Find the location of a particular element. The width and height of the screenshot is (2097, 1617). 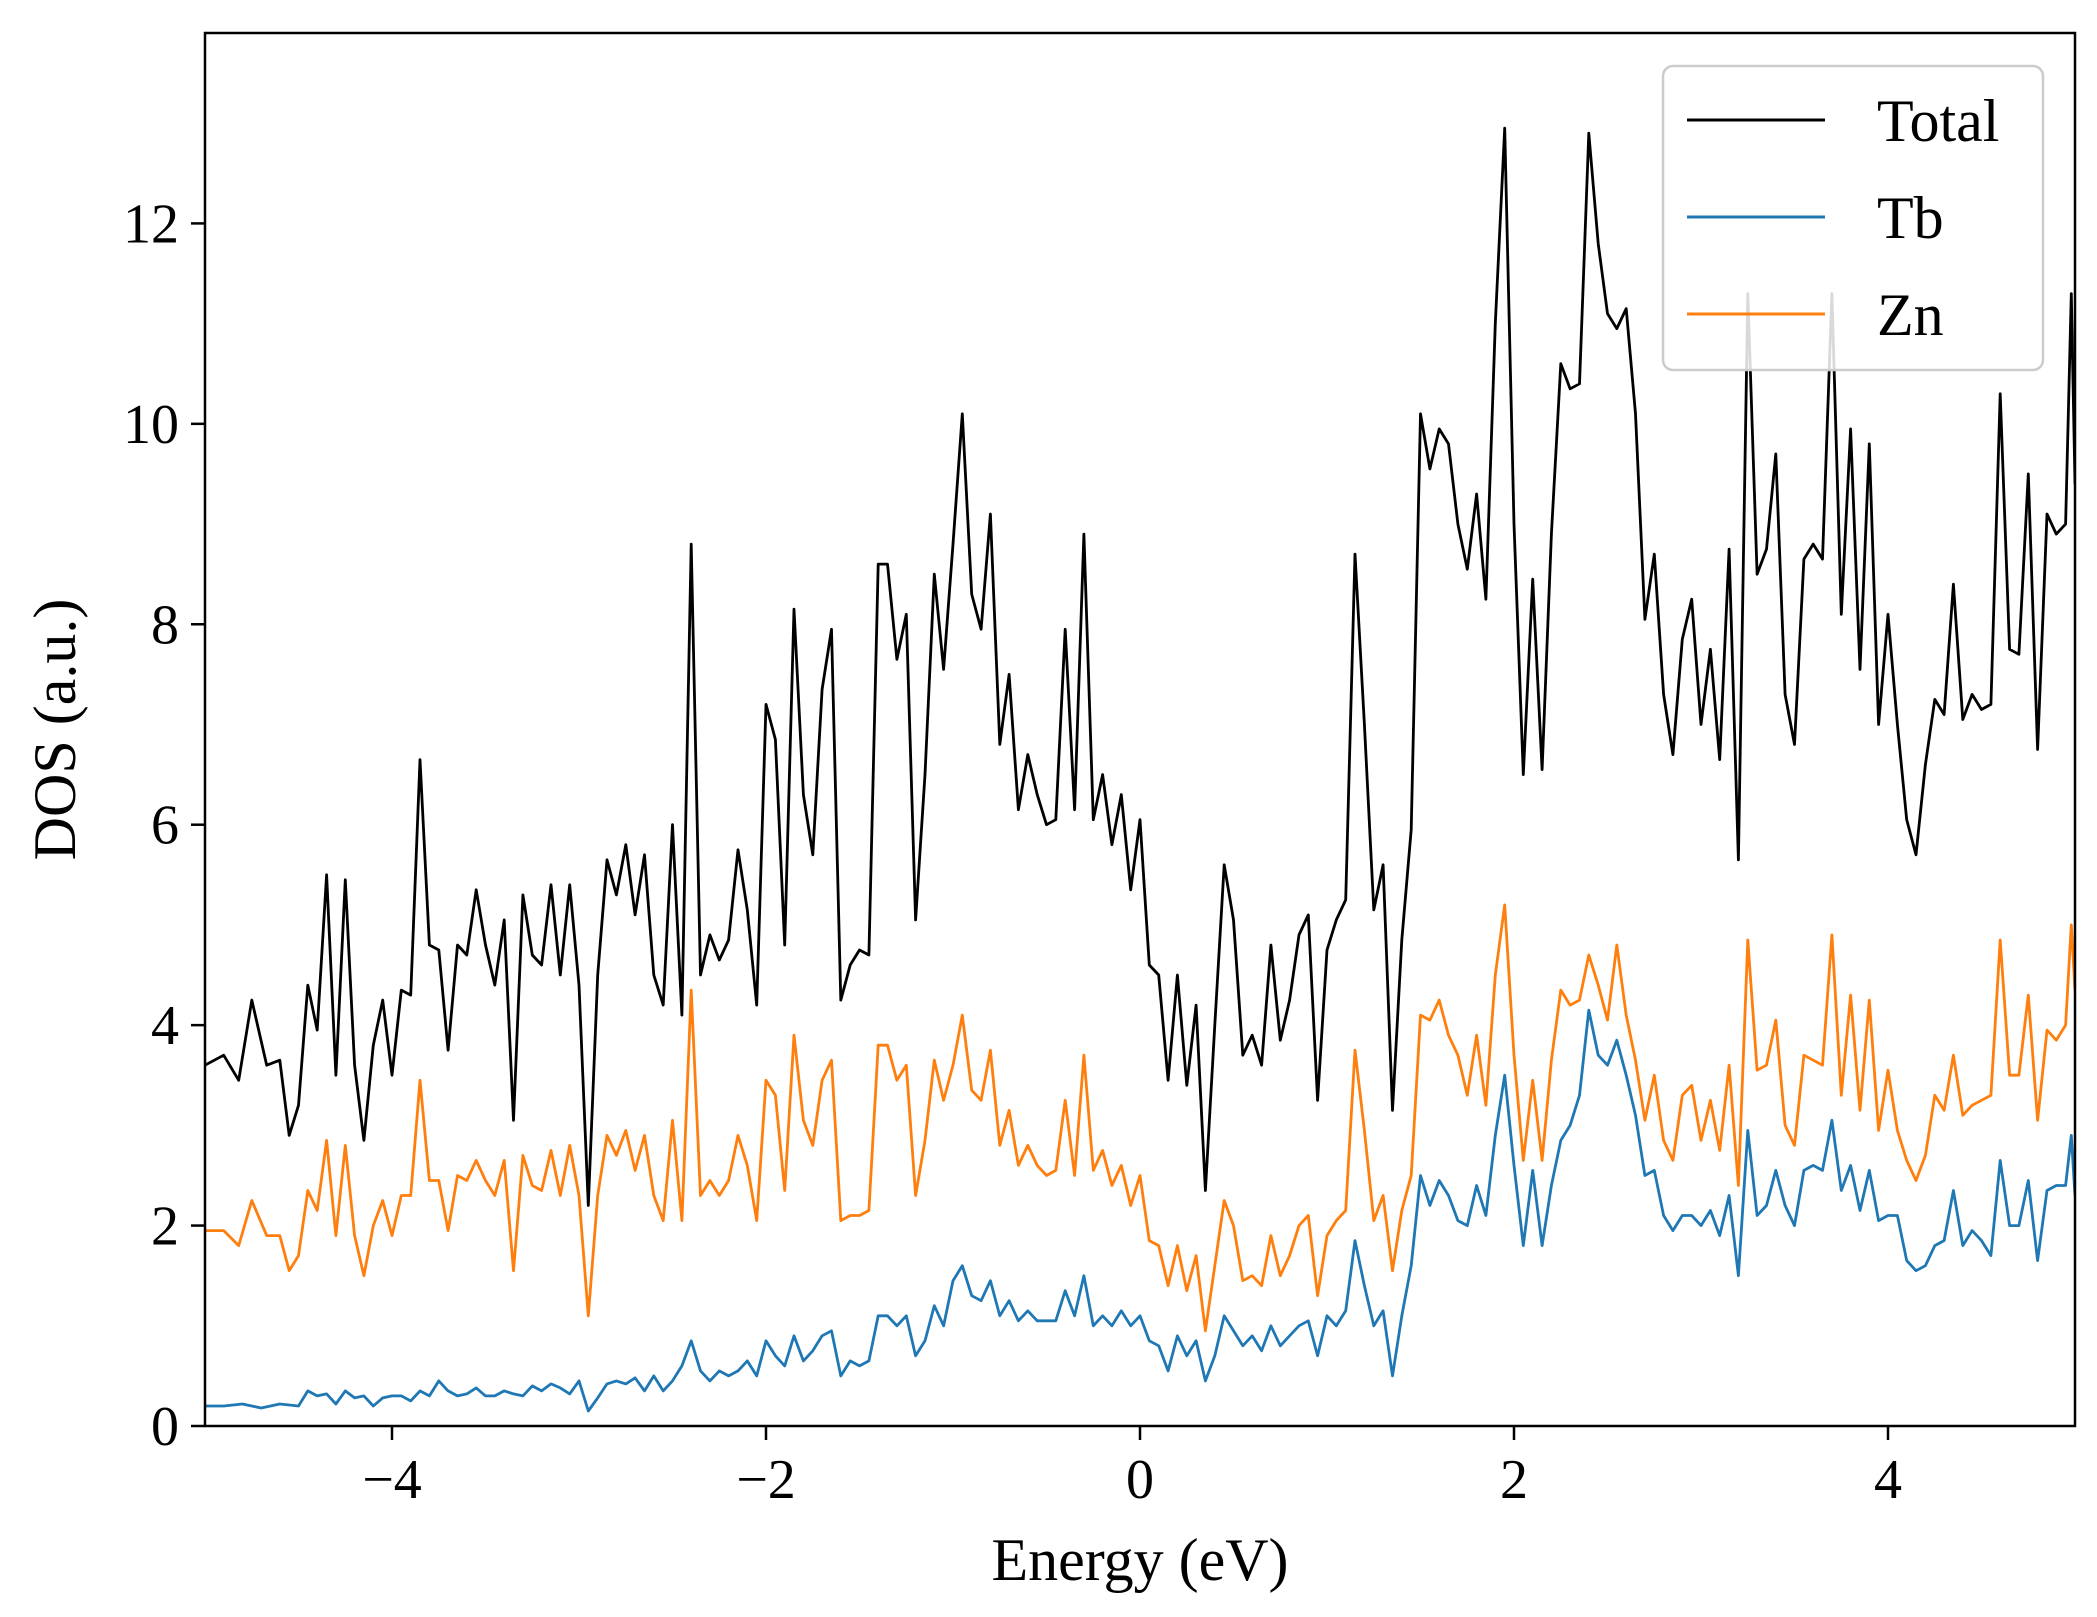

x-tick-label: 2 is located at coordinates (1514, 1480).